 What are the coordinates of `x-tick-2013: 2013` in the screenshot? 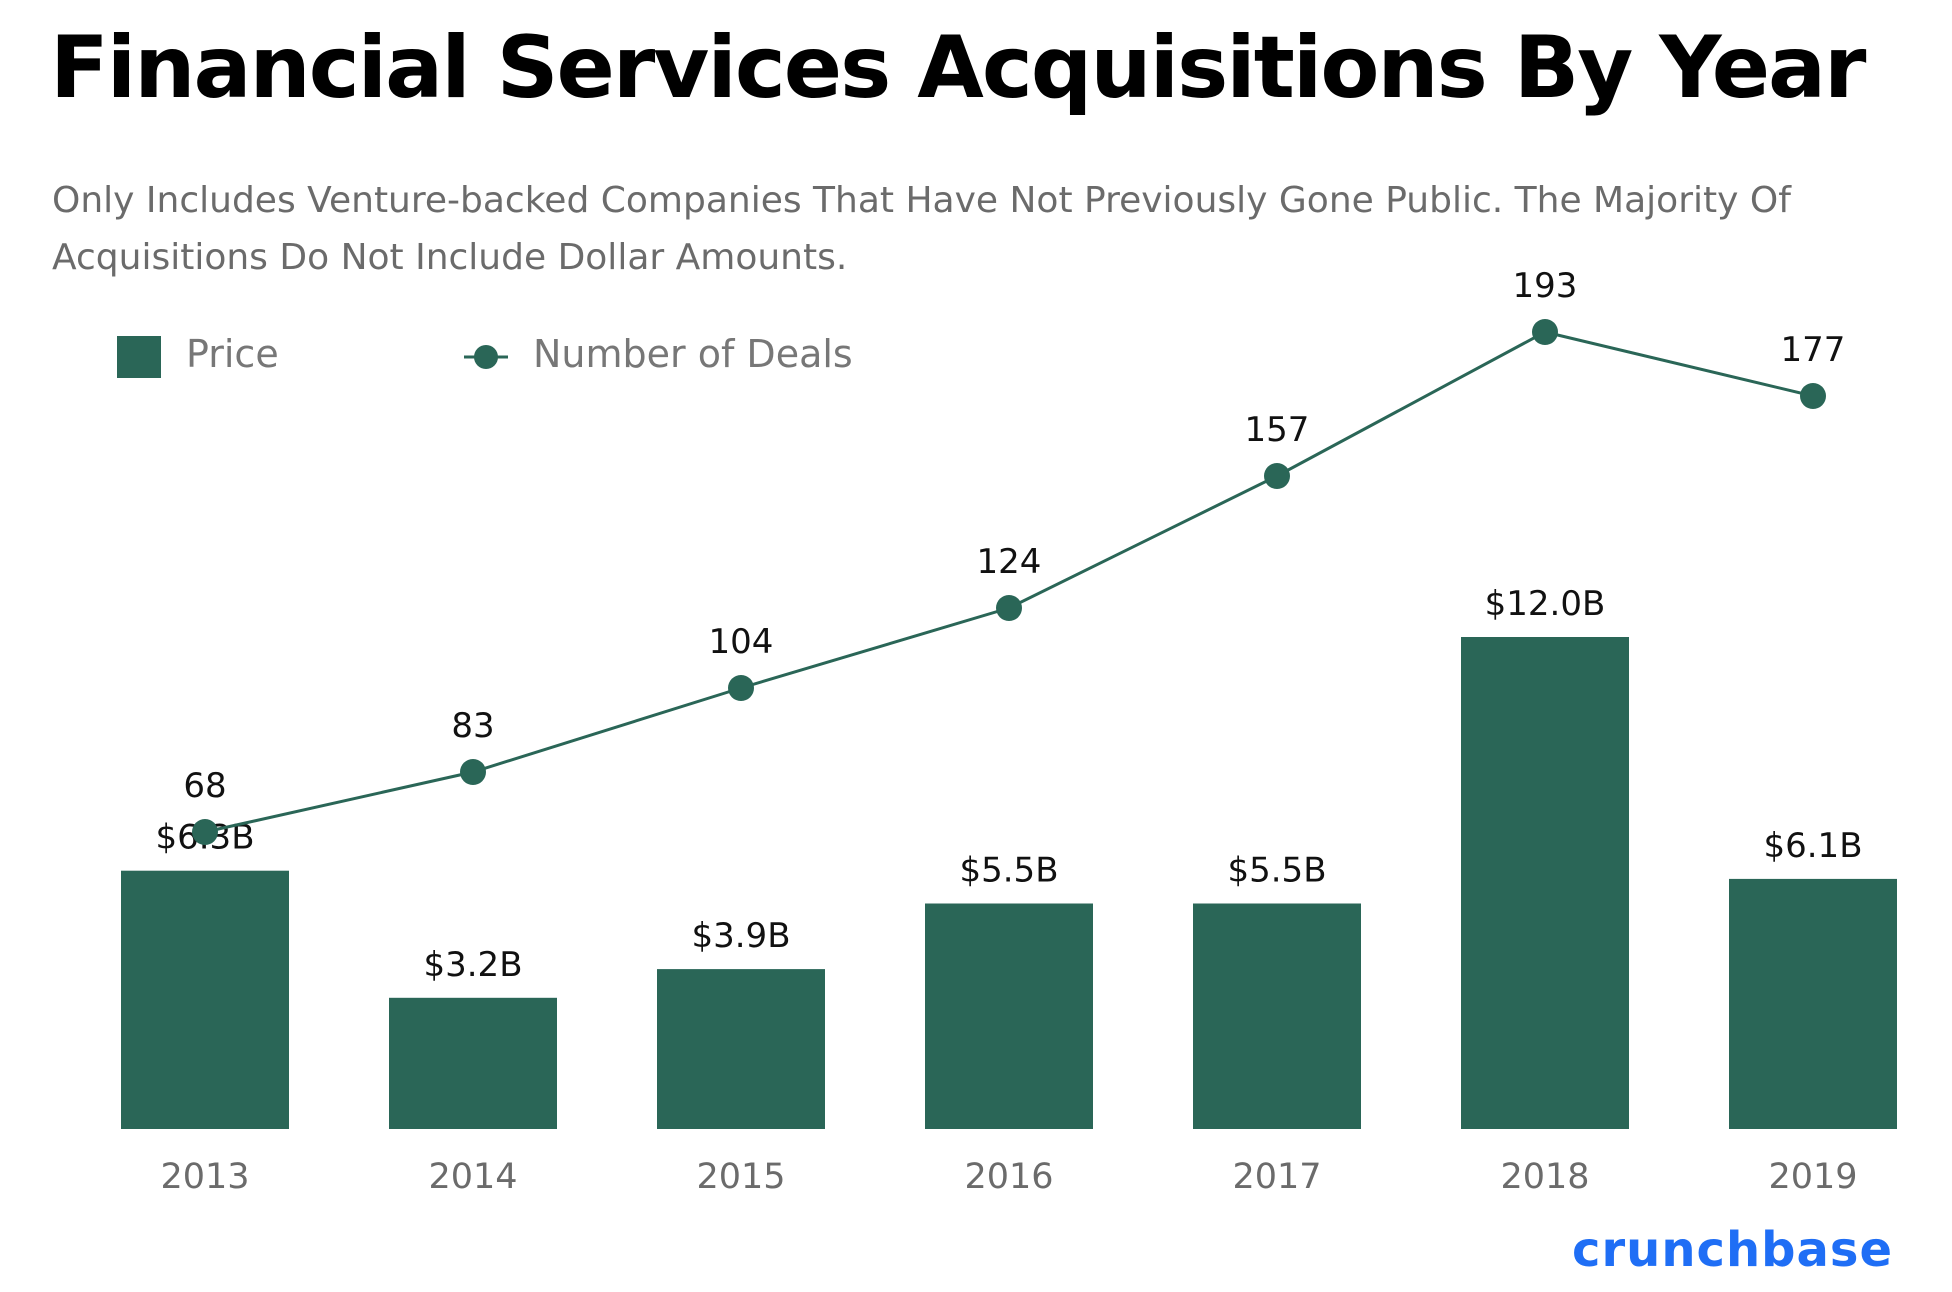 It's located at (204, 1177).